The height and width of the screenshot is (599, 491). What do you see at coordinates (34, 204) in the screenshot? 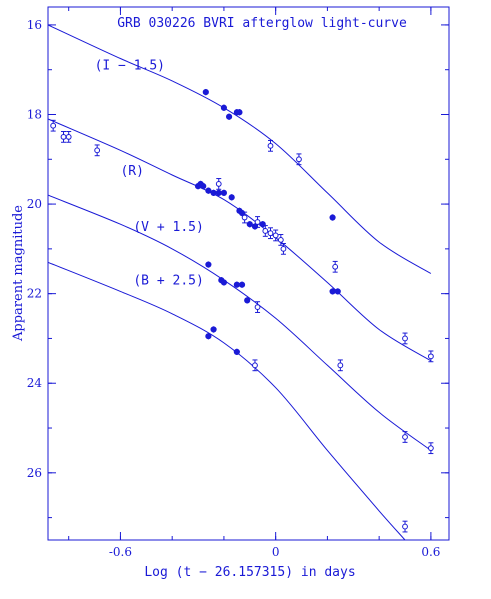
I see `y-tick-label: 20` at bounding box center [34, 204].